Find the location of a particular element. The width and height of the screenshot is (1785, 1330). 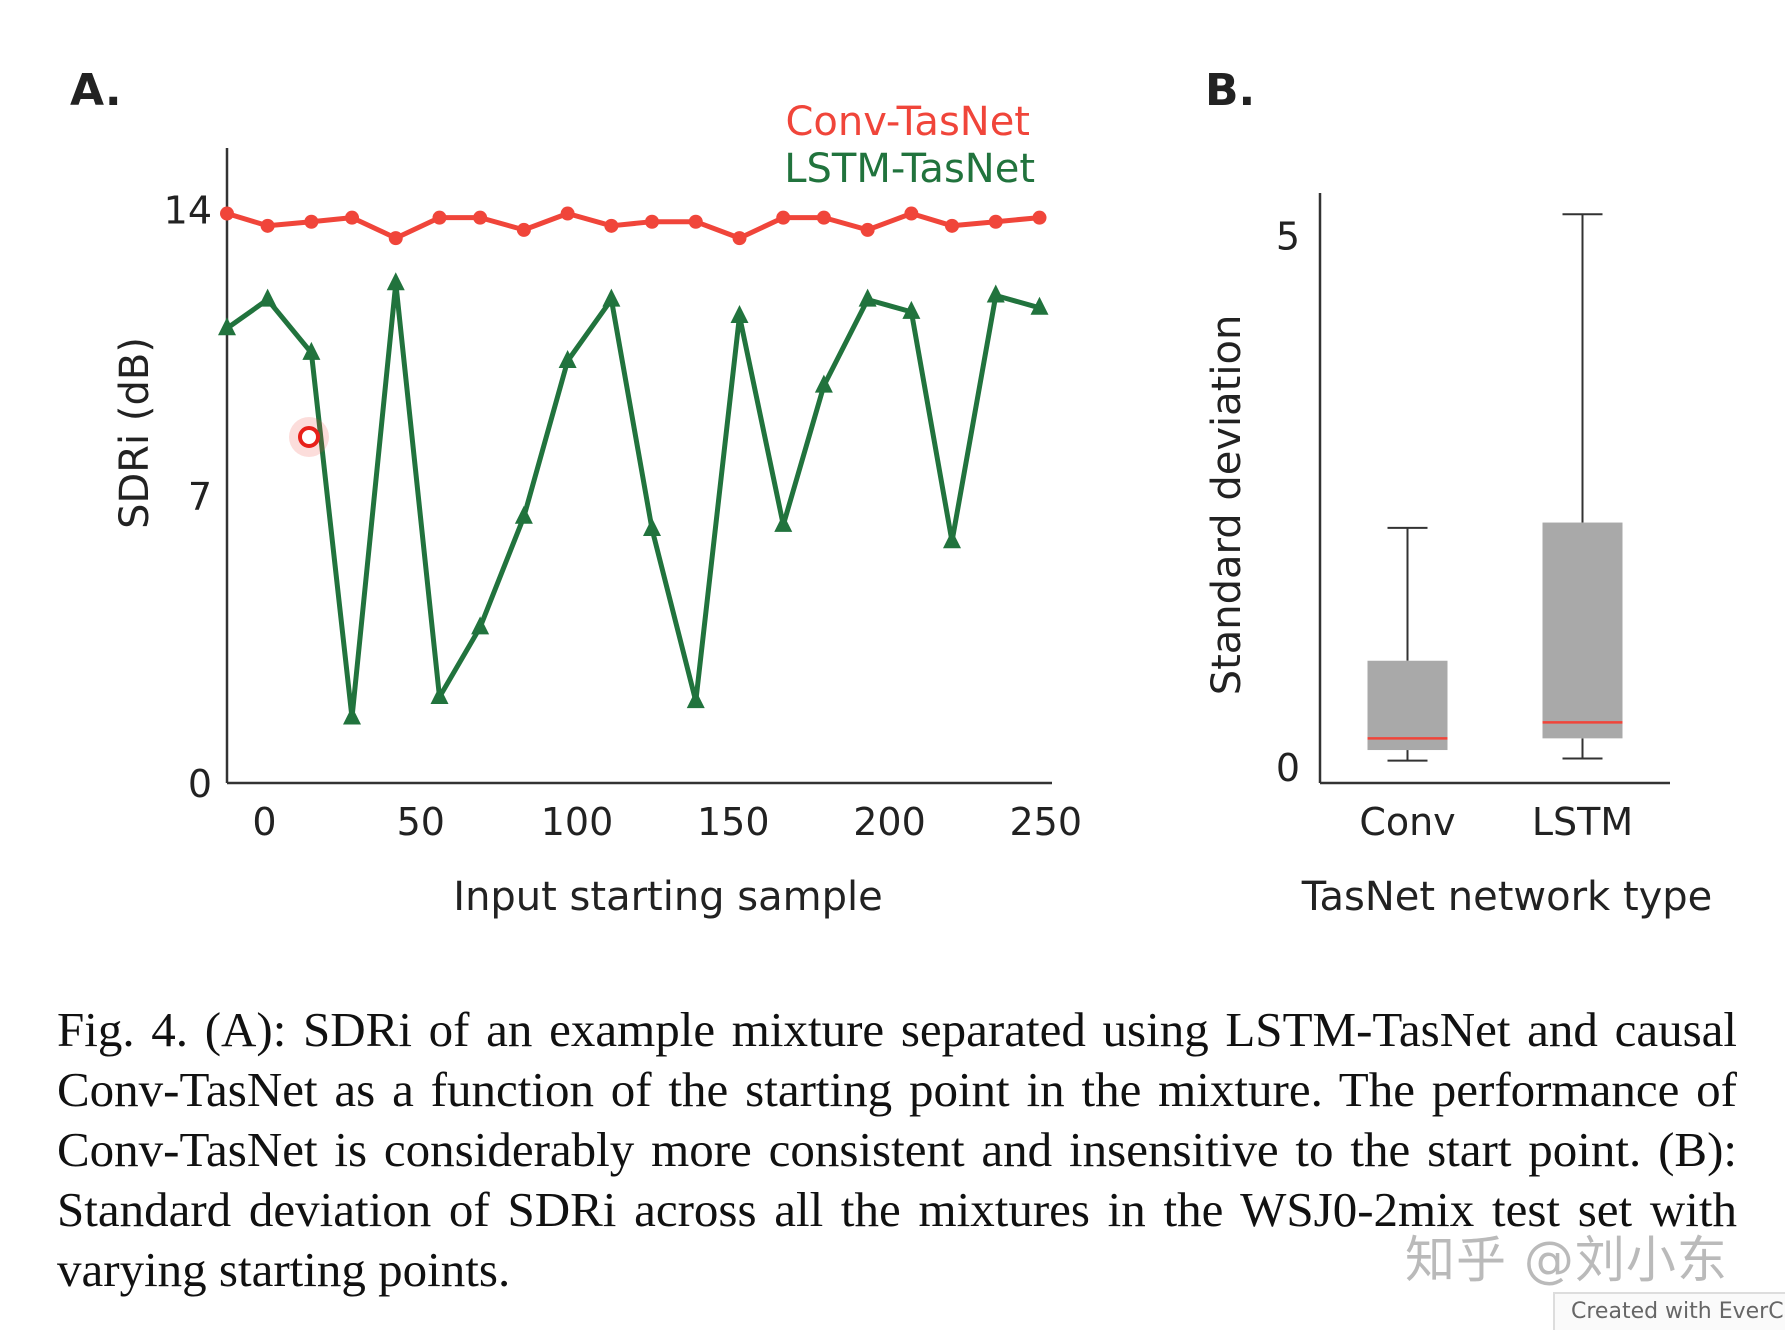

legend-conv-tasnet: Conv-TasNet is located at coordinates (908, 122).